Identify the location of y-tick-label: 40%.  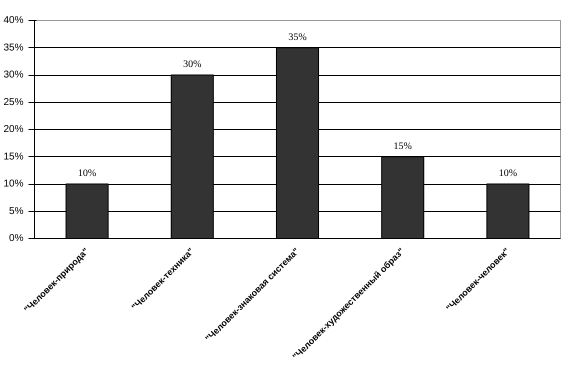
(13, 20).